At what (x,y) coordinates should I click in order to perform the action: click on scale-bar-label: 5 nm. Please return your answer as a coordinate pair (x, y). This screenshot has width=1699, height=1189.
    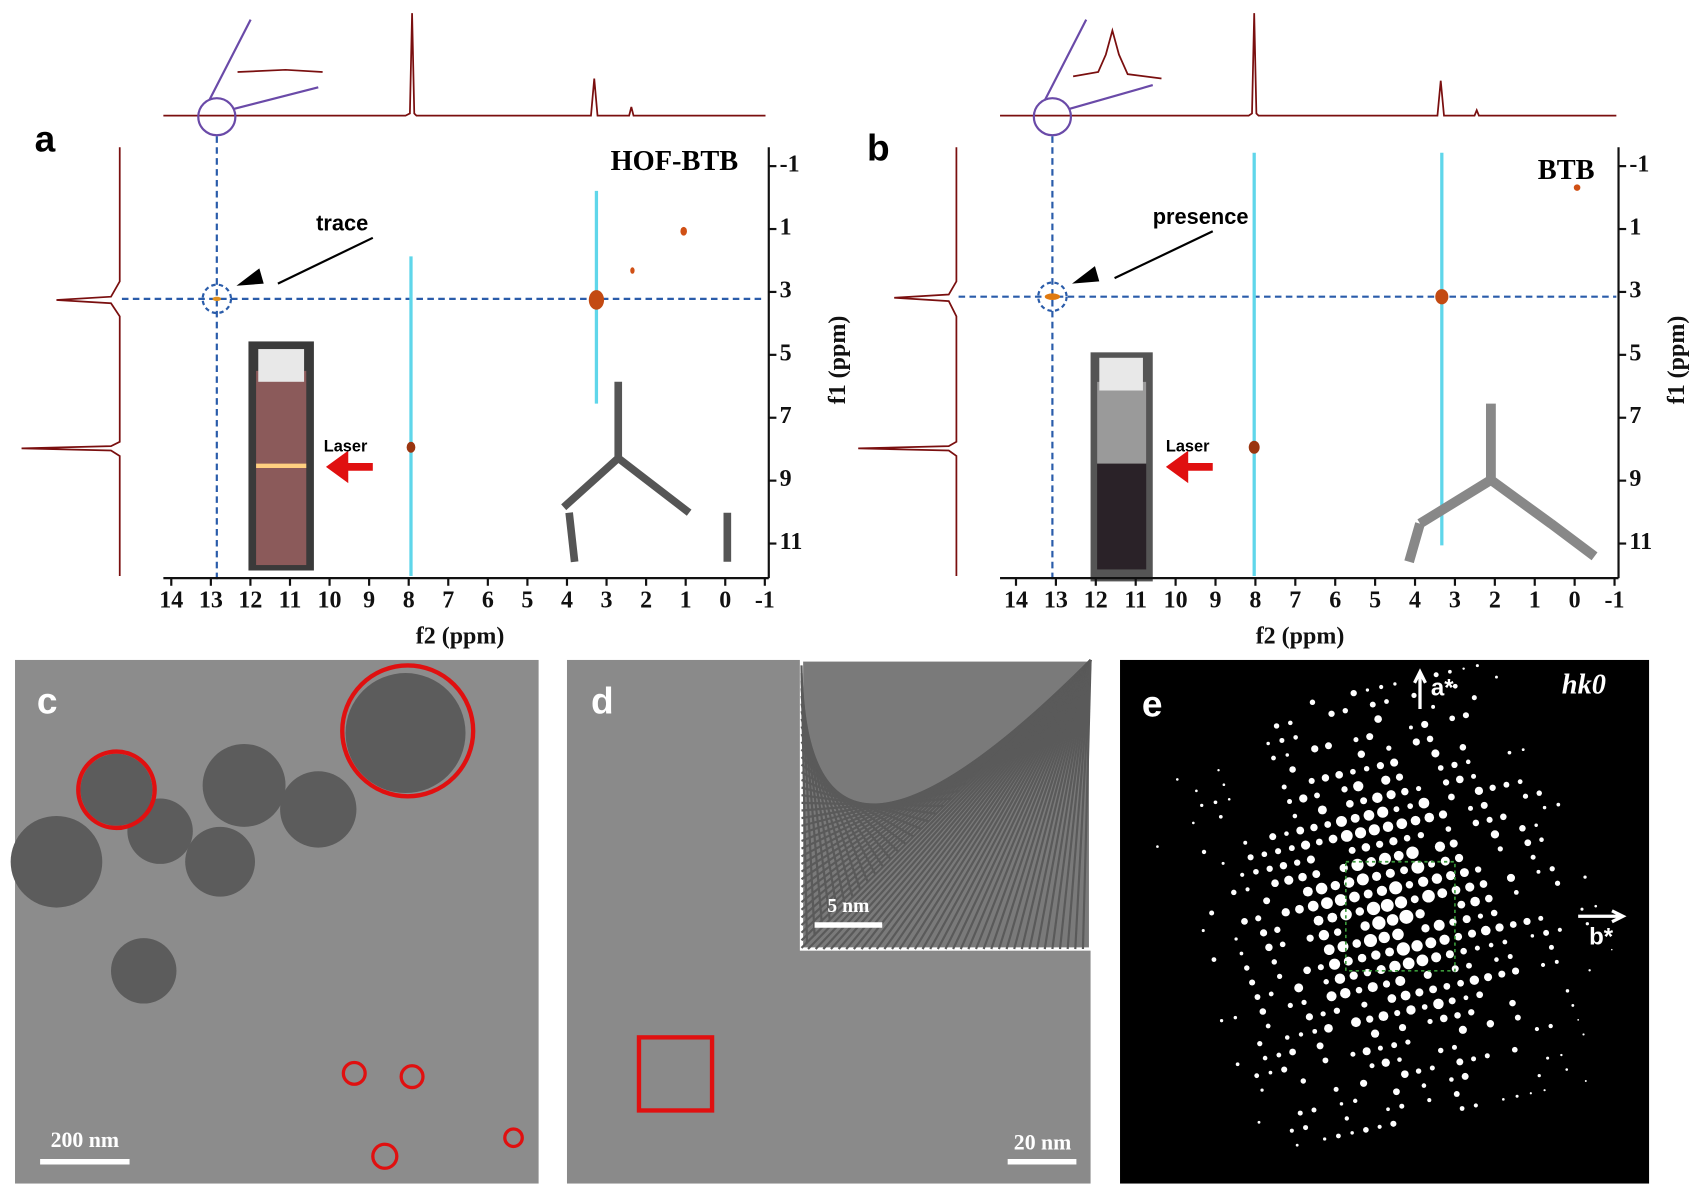
    Looking at the image, I should click on (848, 906).